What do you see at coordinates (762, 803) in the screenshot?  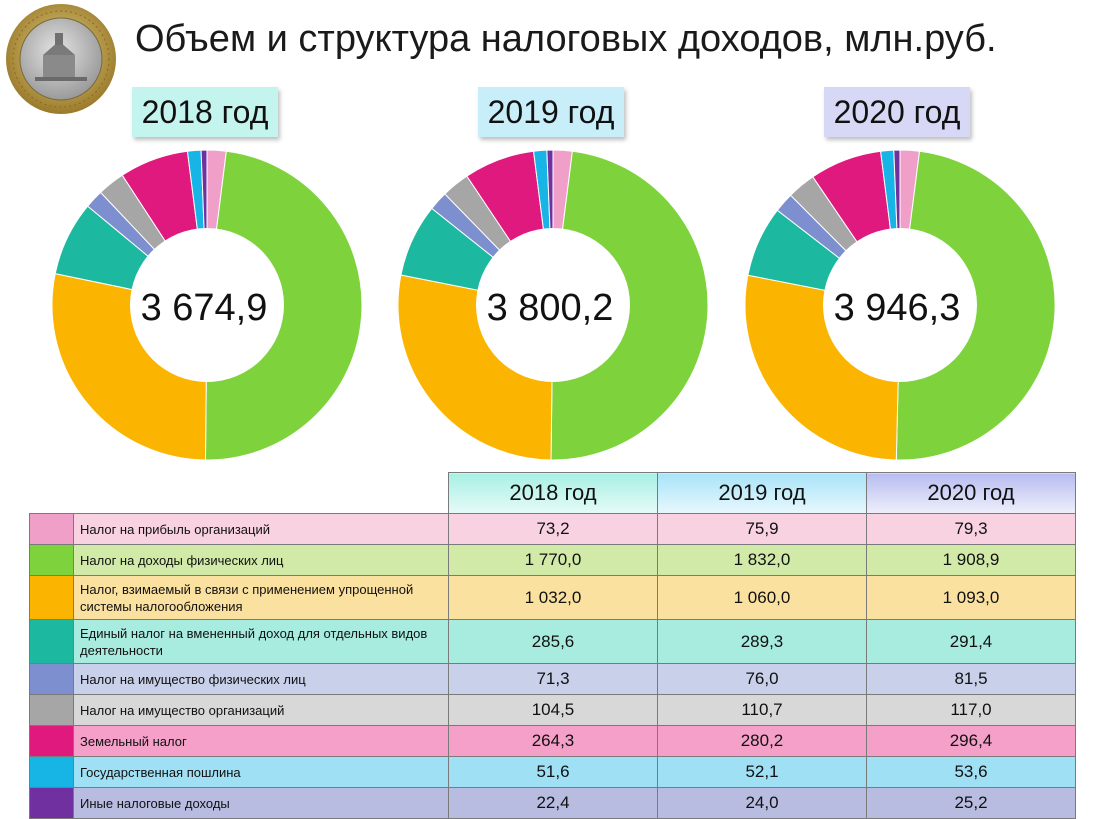 I see `value-cell: 24,0` at bounding box center [762, 803].